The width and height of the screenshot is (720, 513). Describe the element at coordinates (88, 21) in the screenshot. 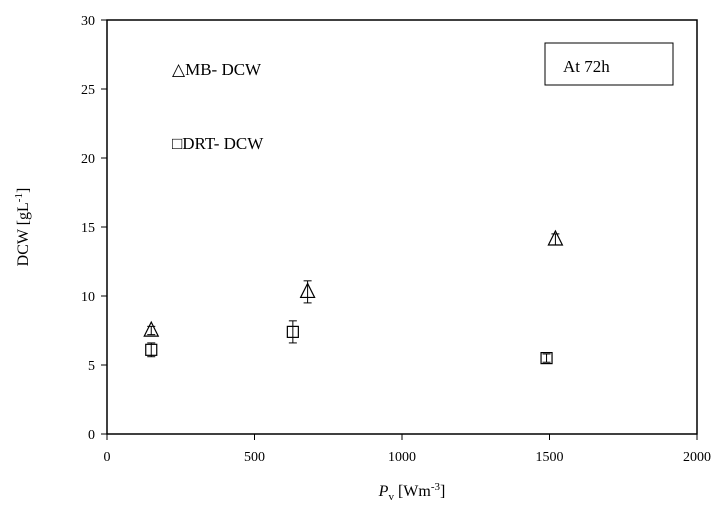

I see `y-tick-label: 30` at that location.